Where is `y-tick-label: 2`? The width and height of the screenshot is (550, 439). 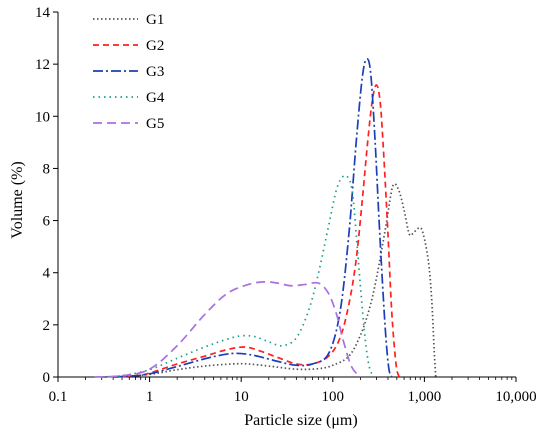
y-tick-label: 2 is located at coordinates (47, 326).